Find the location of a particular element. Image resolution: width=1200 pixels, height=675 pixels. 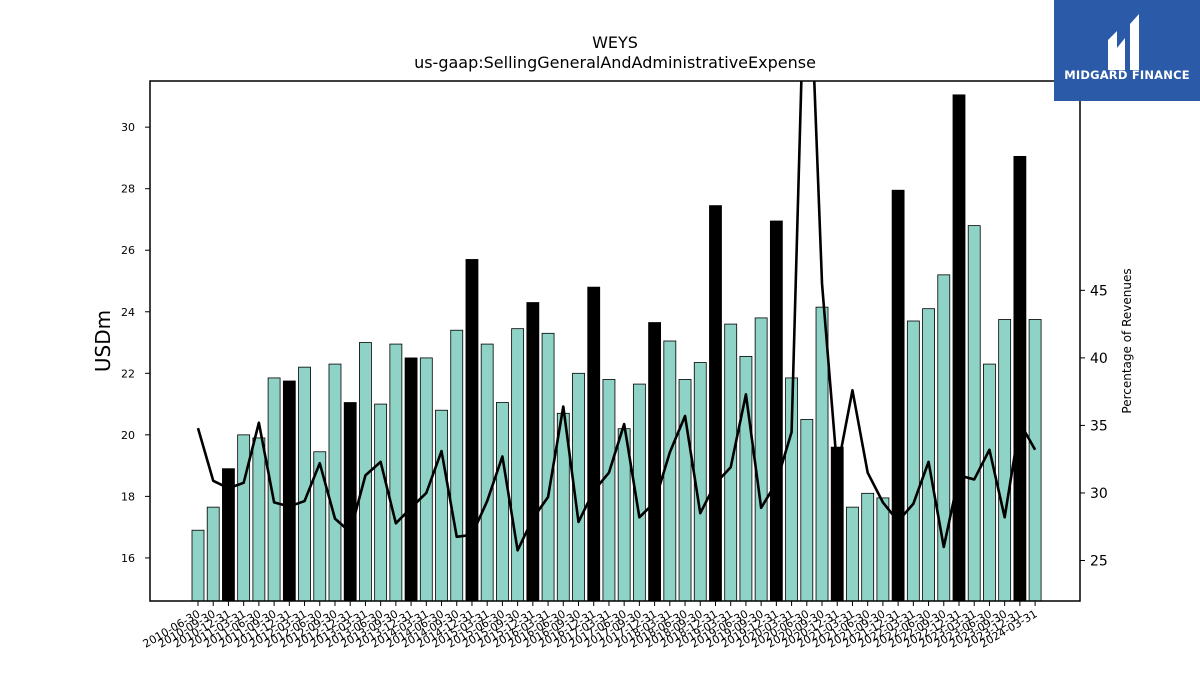

y-tick-label: 18 is located at coordinates (128, 496).